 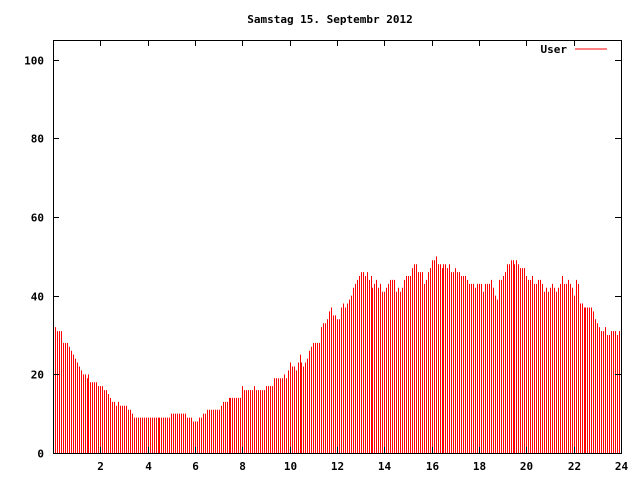 I want to click on x-tick-label: 16, so click(x=433, y=466).